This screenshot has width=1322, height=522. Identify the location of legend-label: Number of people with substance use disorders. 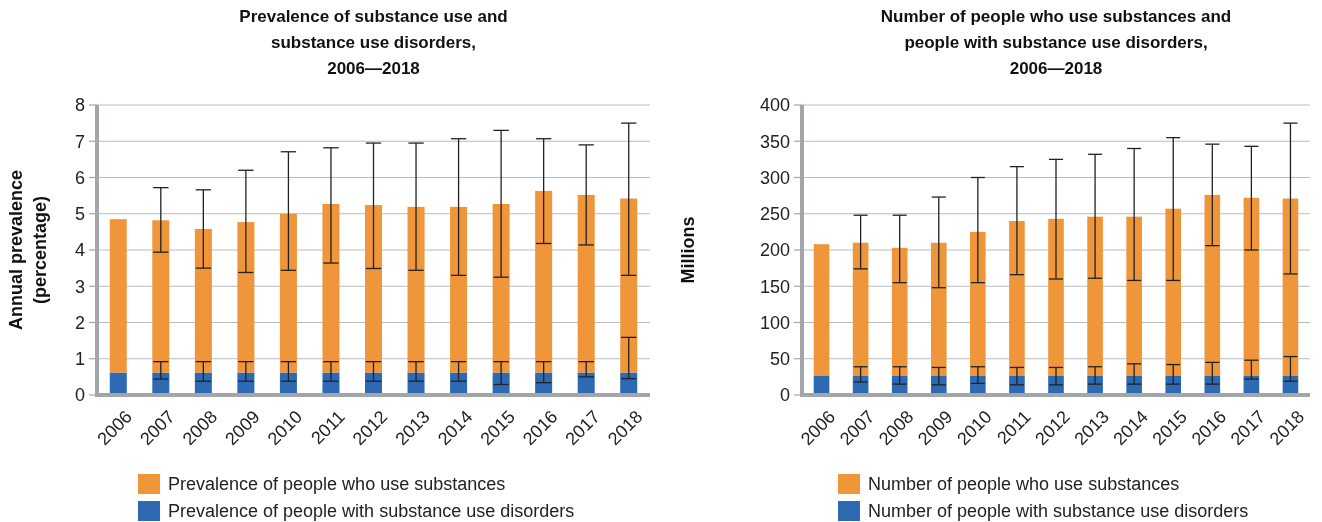
(1058, 511).